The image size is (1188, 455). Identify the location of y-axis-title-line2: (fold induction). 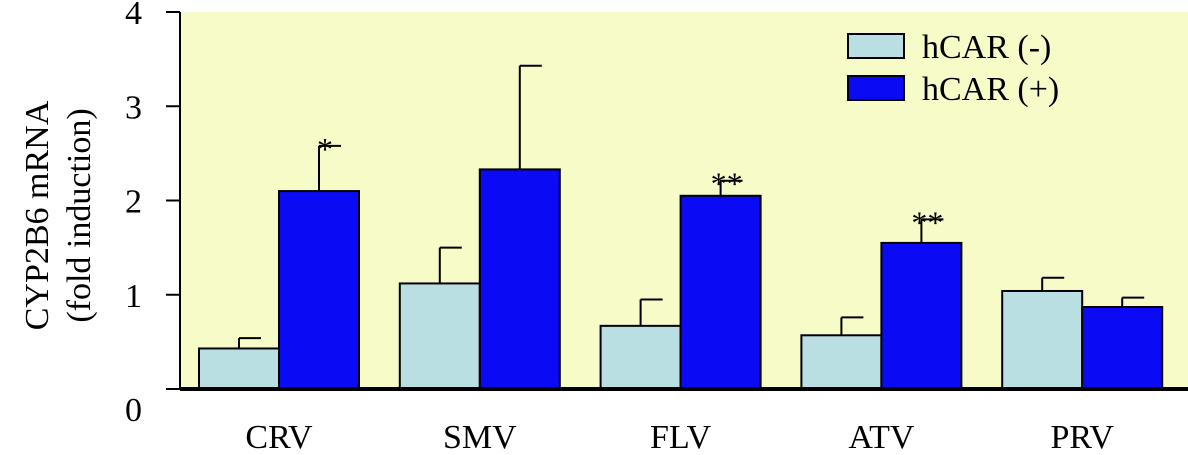
(79, 215).